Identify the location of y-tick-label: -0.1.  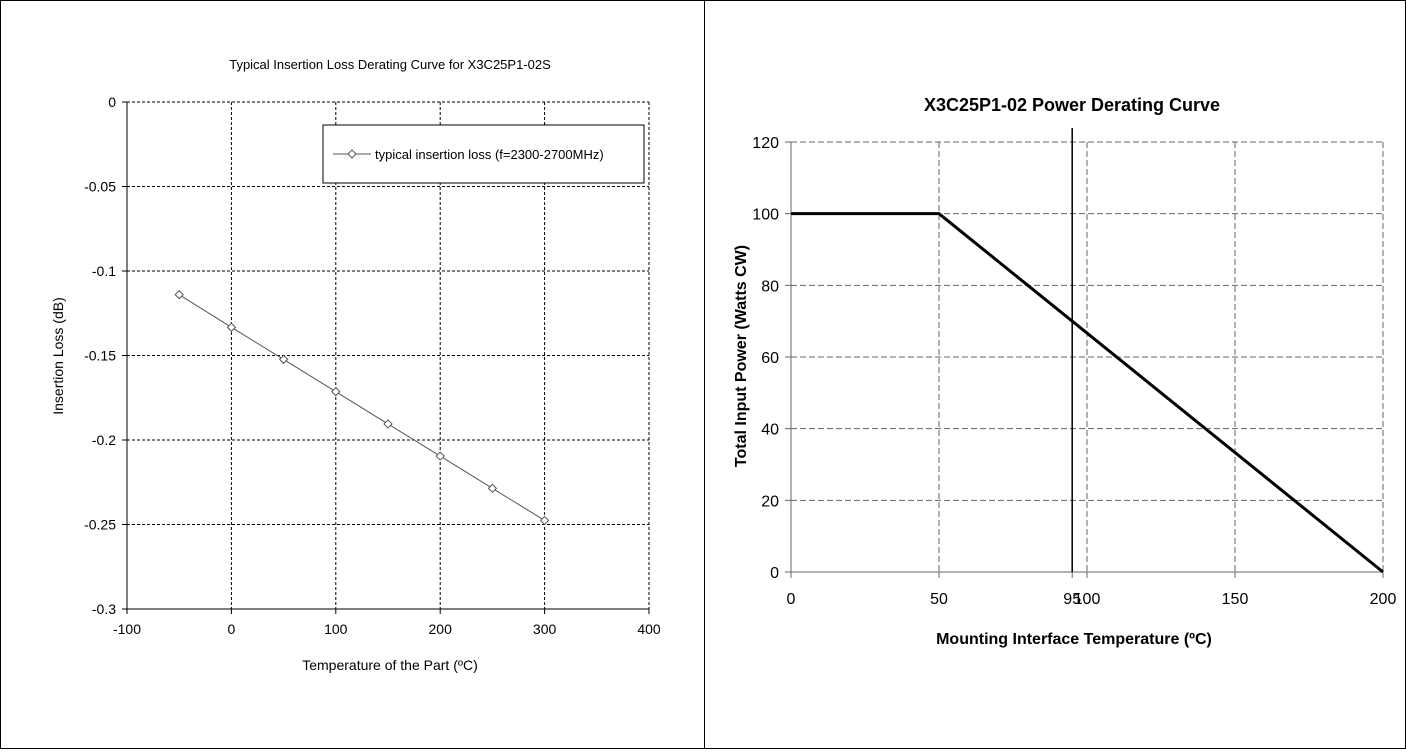
(104, 271).